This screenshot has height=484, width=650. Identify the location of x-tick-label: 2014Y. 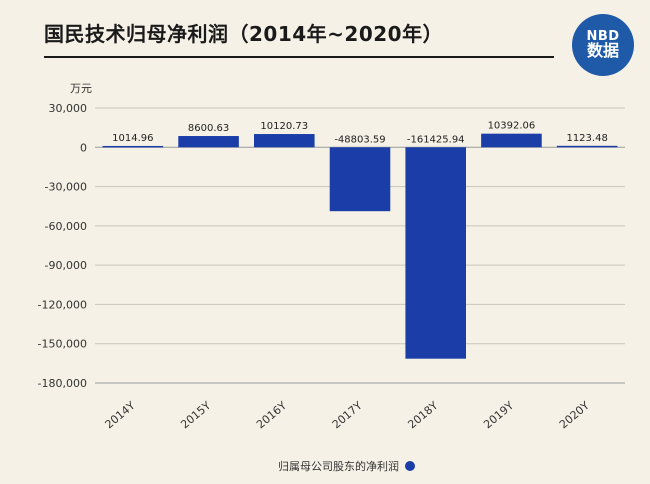
(120, 415).